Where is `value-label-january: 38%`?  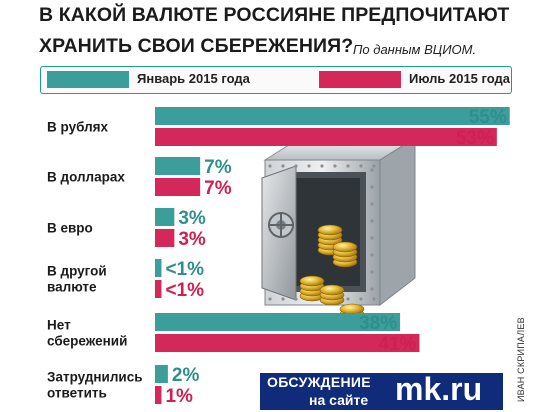 value-label-january: 38% is located at coordinates (378, 323).